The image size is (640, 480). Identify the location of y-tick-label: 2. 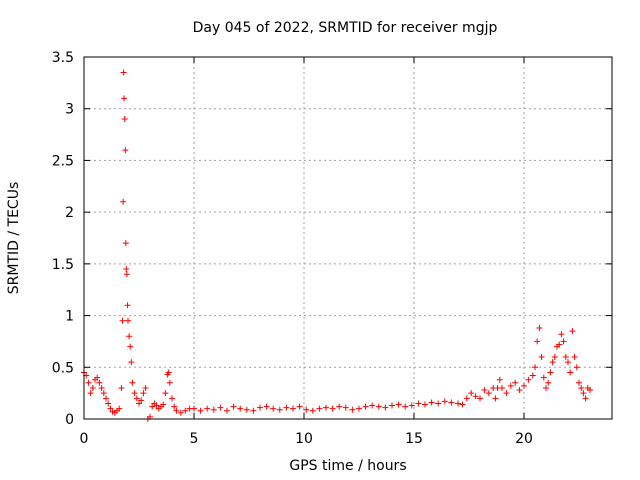
(69, 213).